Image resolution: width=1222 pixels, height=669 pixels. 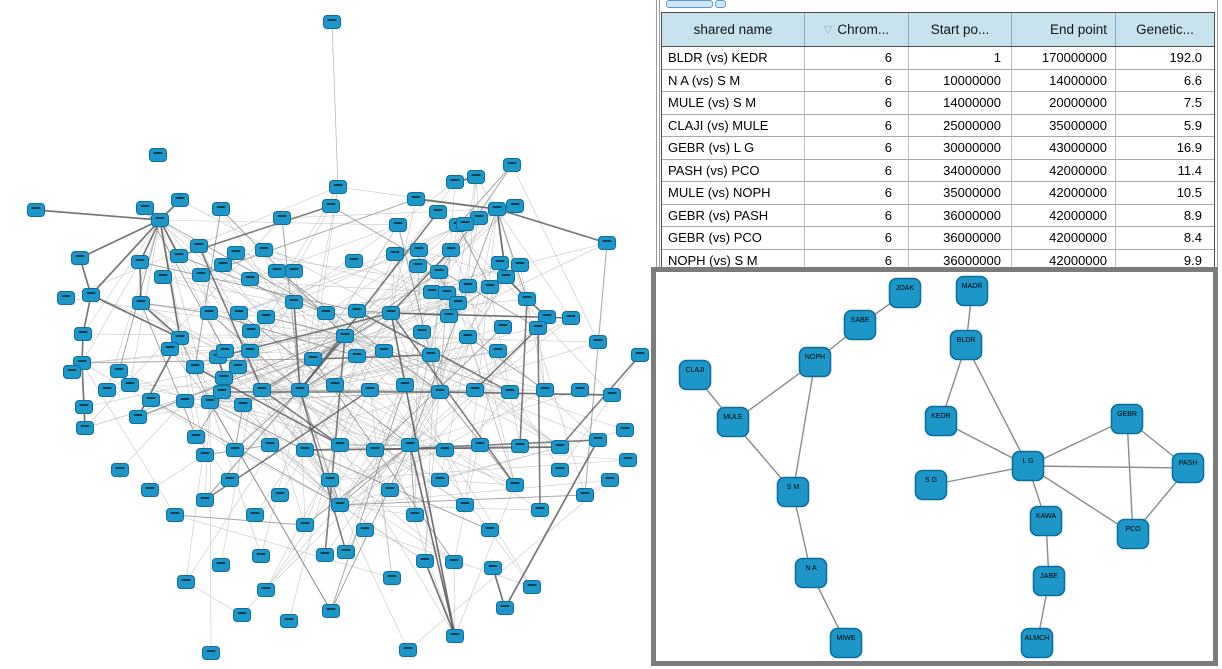 I want to click on node-L-G, so click(x=1028, y=466).